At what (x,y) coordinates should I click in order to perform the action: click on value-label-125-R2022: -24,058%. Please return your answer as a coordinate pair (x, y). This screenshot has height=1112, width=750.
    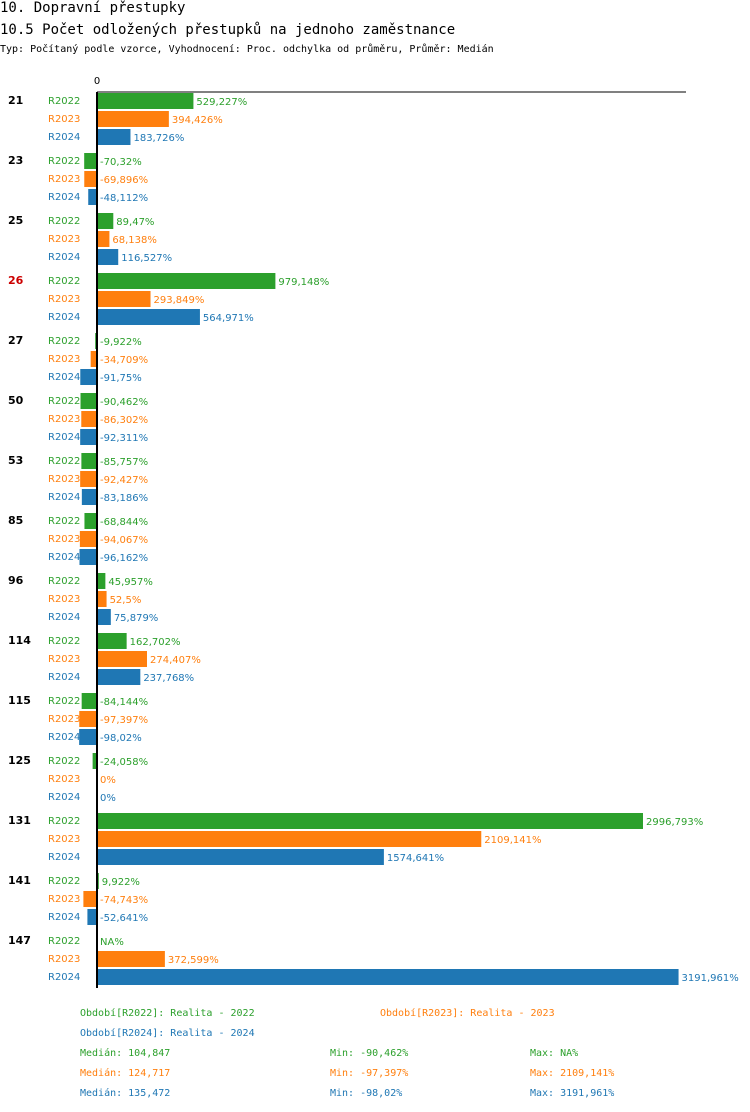
    Looking at the image, I should click on (124, 762).